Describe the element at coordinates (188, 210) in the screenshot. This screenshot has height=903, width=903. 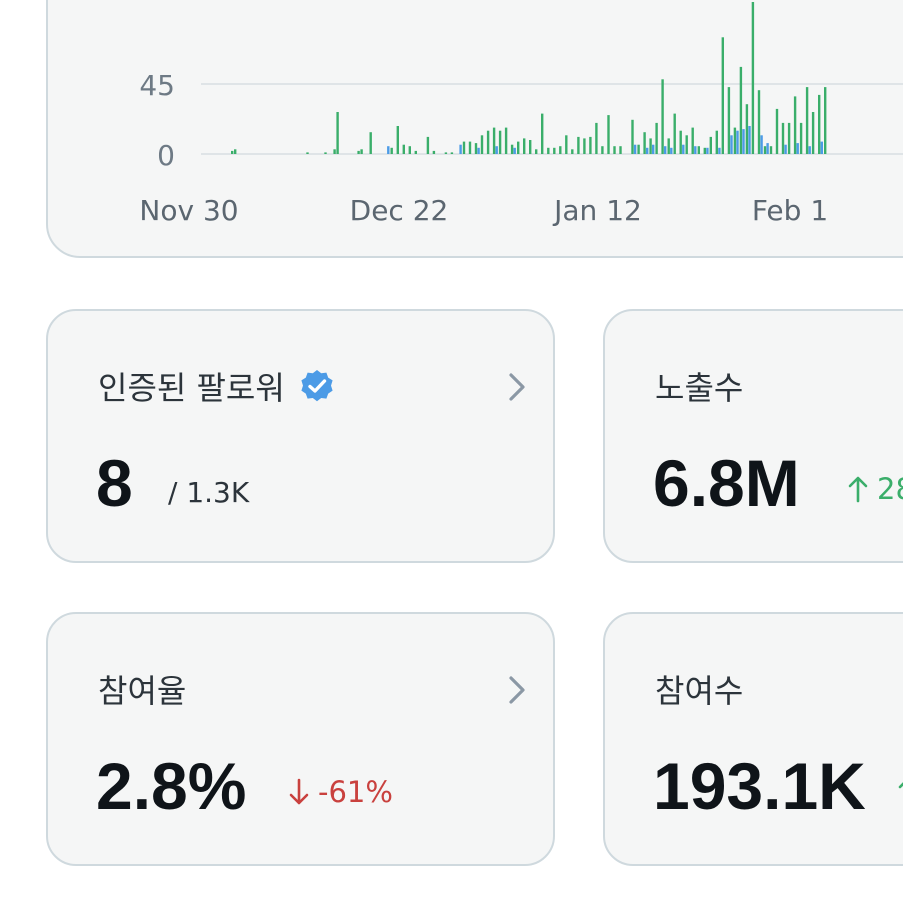
I see `x-tick-label-nov30: Nov 30` at that location.